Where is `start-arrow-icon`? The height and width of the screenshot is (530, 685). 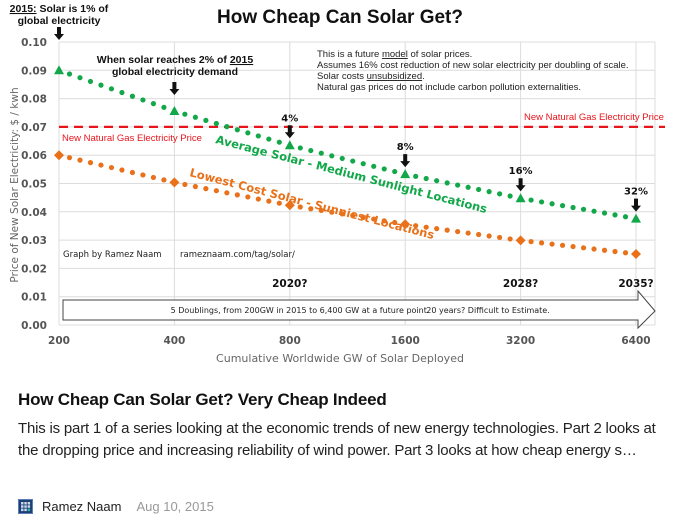
start-arrow-icon is located at coordinates (59, 33).